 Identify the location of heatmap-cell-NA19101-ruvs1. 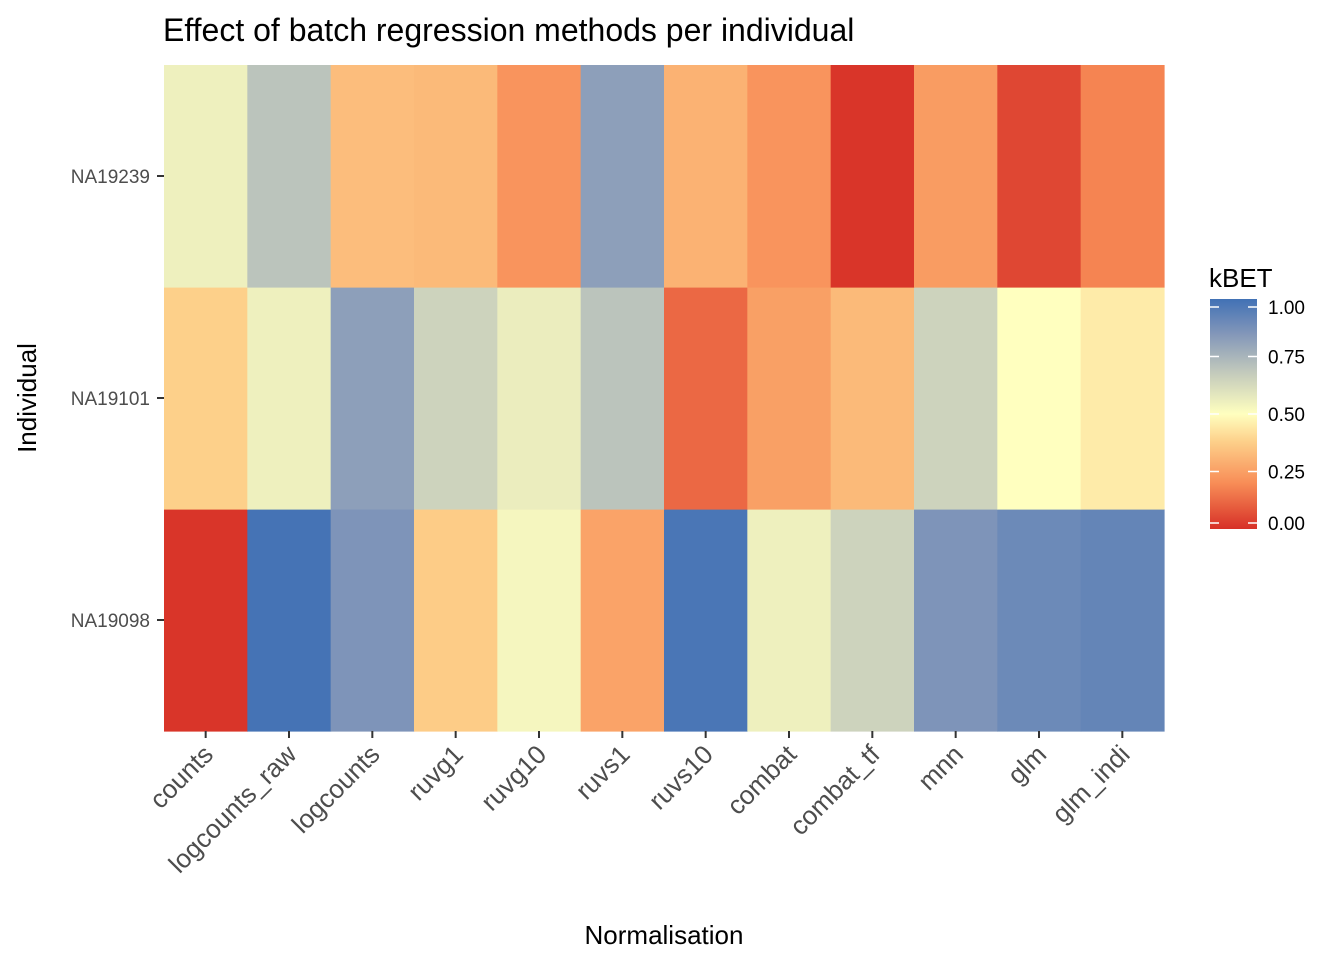
(622, 398).